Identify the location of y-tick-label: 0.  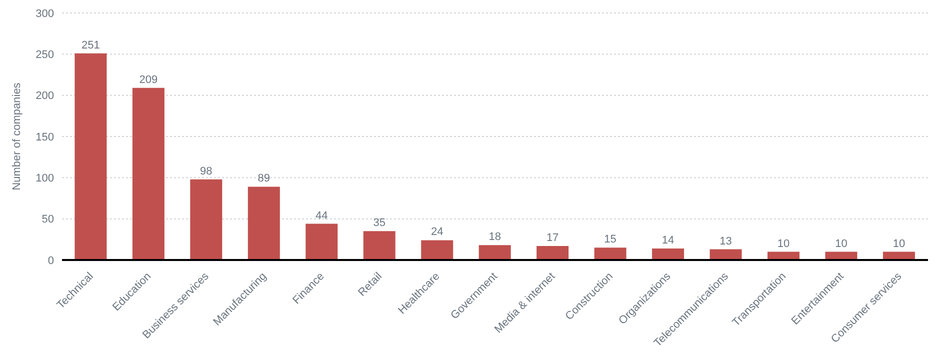
(51, 260).